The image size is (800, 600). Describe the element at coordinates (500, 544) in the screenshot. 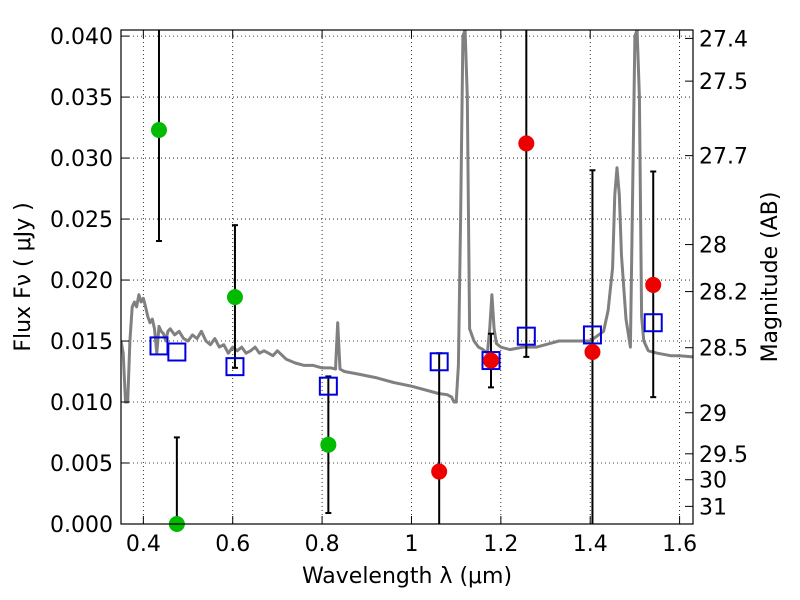

I see `x-tick-label: 1.2` at that location.